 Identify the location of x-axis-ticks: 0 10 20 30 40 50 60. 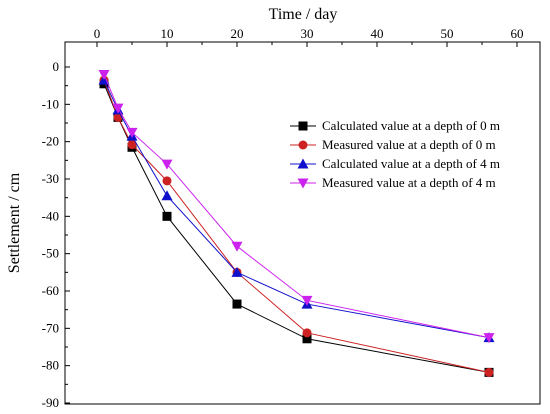
(309, 36).